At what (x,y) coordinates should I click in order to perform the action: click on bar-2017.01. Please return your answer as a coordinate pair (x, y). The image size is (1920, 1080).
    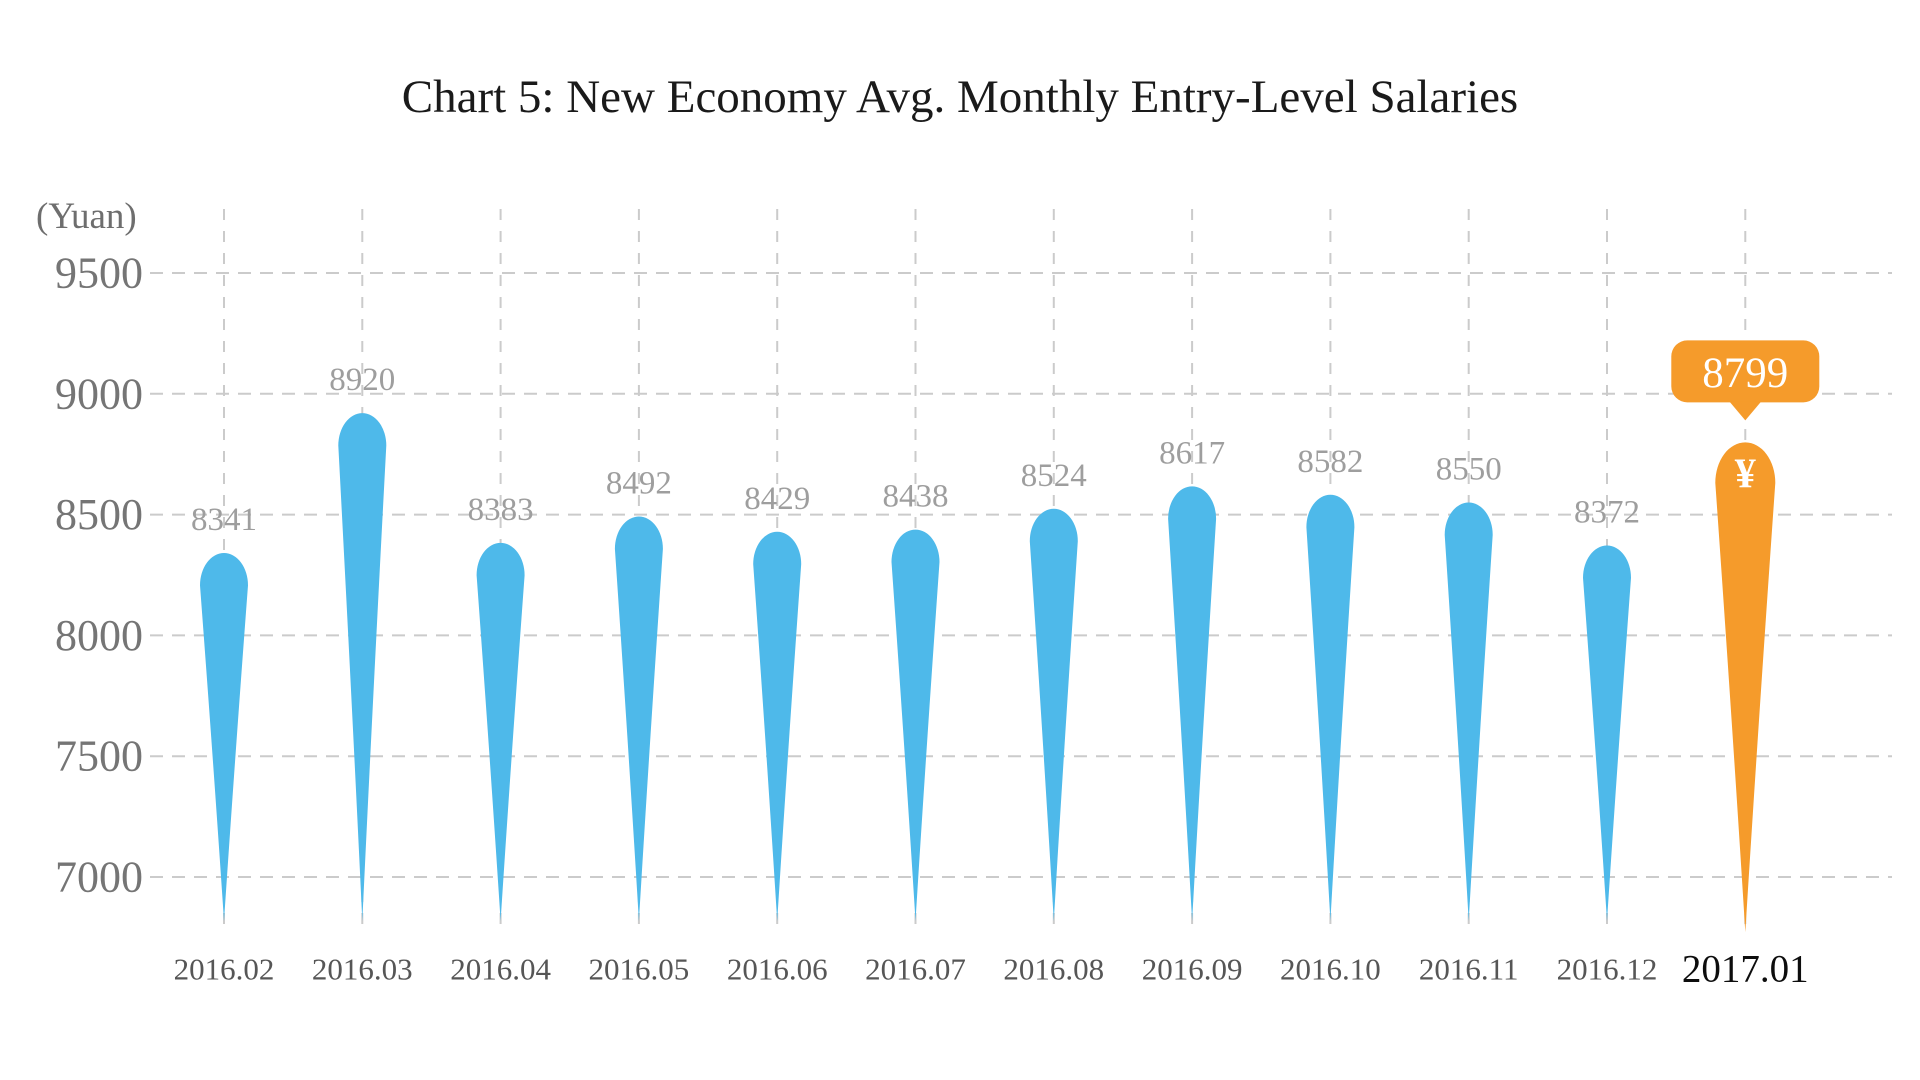
    Looking at the image, I should click on (1745, 687).